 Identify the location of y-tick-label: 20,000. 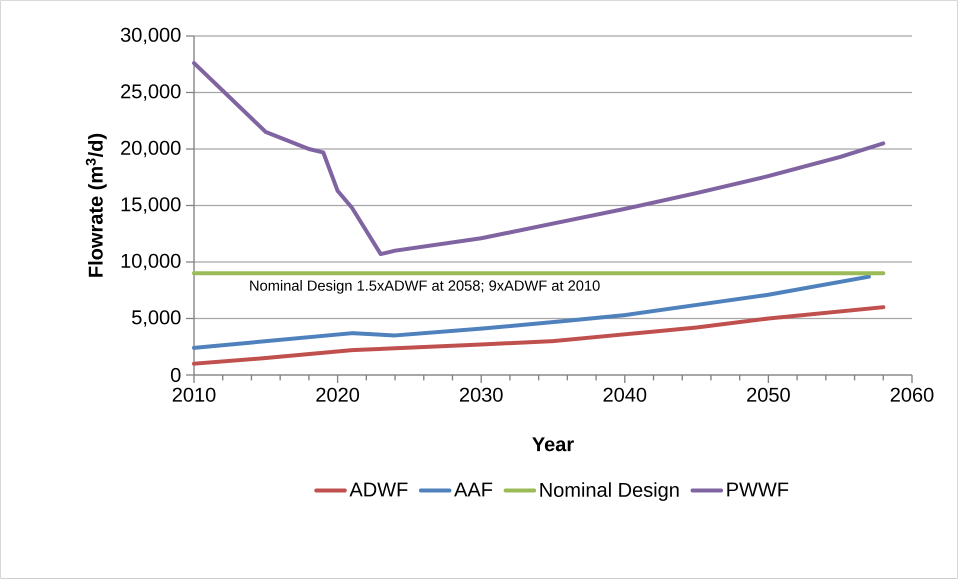
(150, 149).